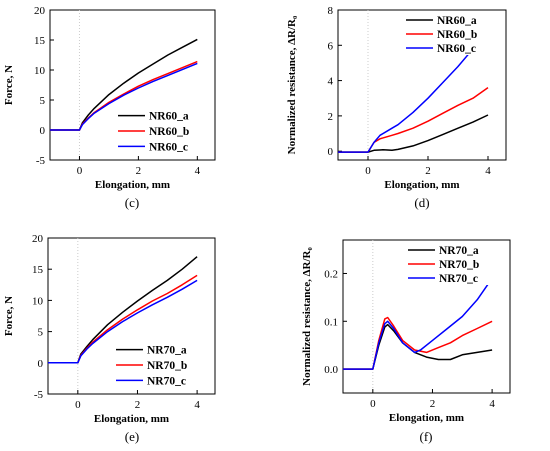  I want to click on series-line-nr60-a, so click(413, 133).